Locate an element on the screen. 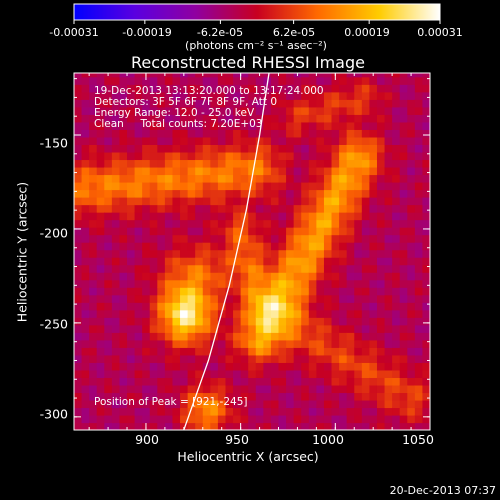 Image resolution: width=500 pixels, height=500 pixels. y-tick-label: -150 is located at coordinates (53, 143).